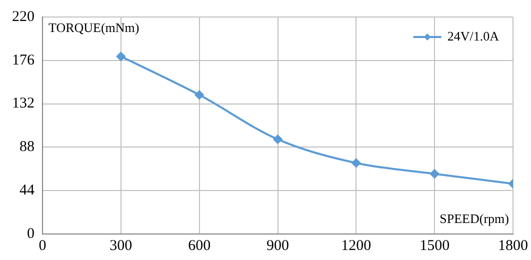  I want to click on y-tick-label: 0, so click(30, 234).